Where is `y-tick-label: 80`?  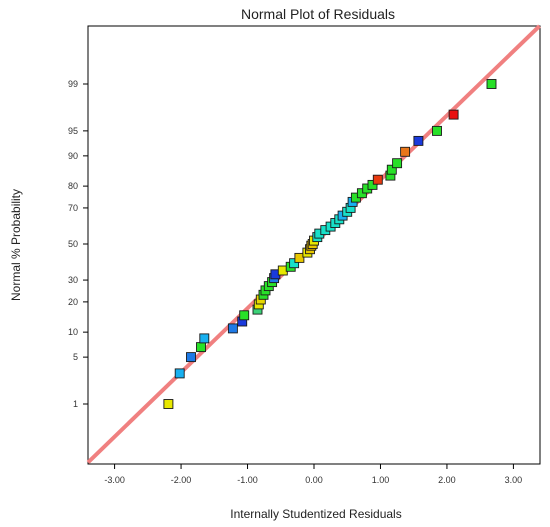 y-tick-label: 80 is located at coordinates (73, 186).